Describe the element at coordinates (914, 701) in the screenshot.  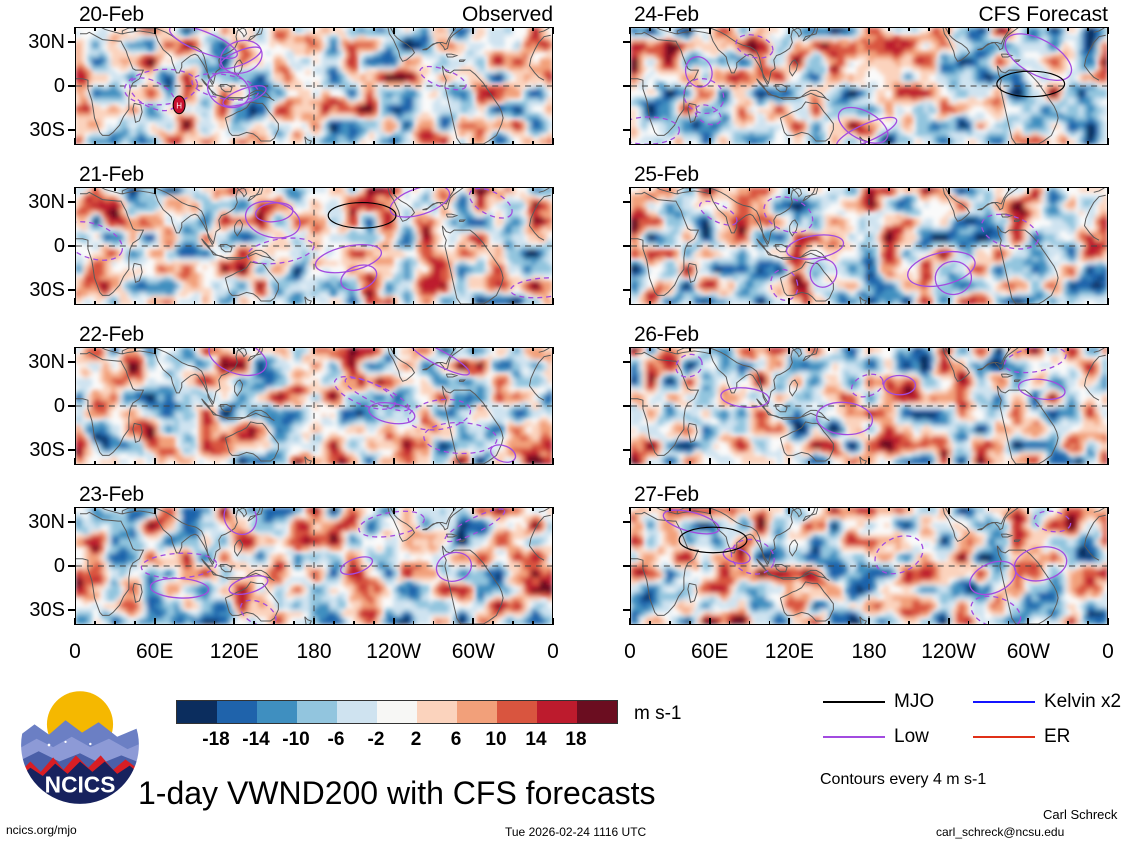
I see `legend-label: MJO` at that location.